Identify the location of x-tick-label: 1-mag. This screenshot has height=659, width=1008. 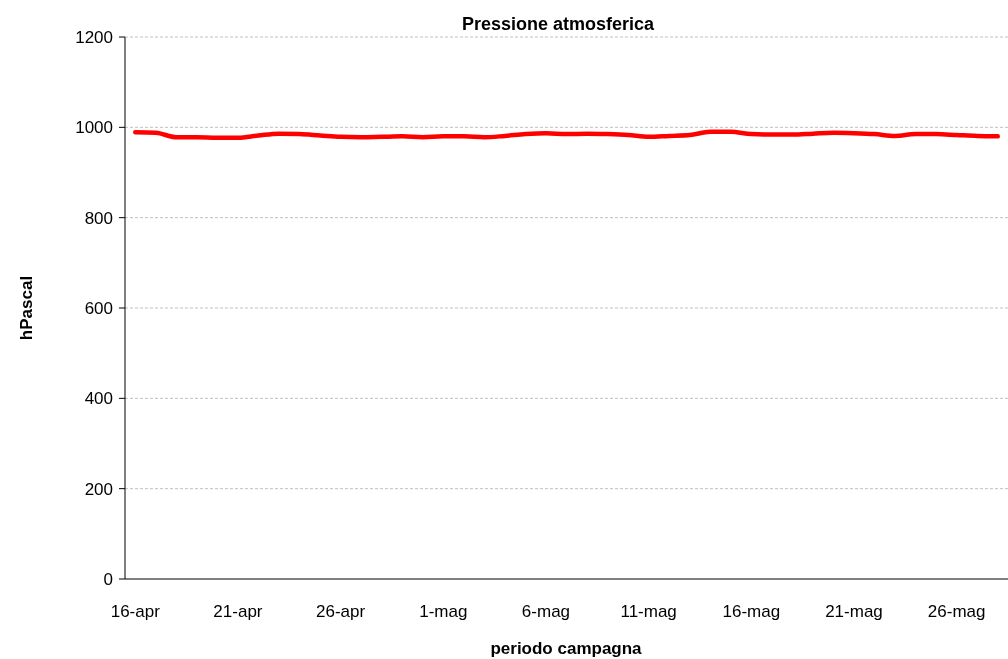
(443, 611).